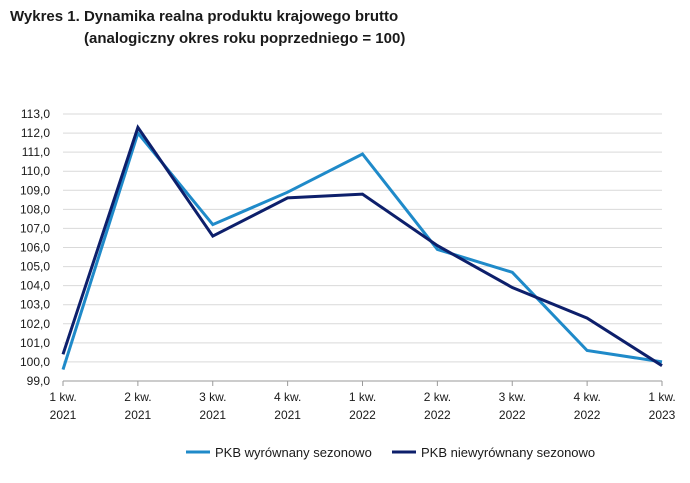 The height and width of the screenshot is (483, 690). What do you see at coordinates (508, 452) in the screenshot?
I see `legend-label: PKB niewyrównany sezonowo` at bounding box center [508, 452].